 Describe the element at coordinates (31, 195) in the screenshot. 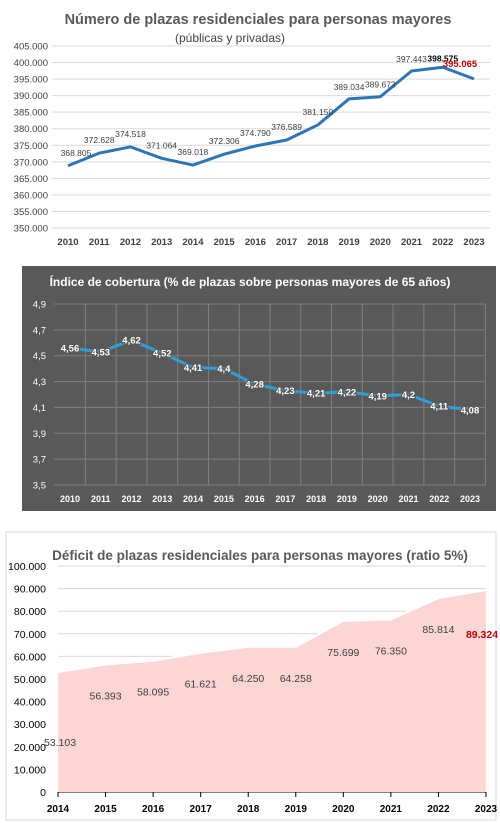

I see `chart1-ytick-label: 360.000` at that location.